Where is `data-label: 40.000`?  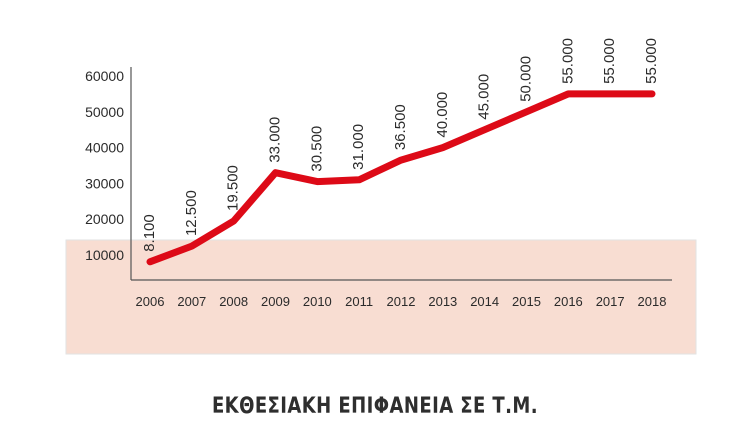
data-label: 40.000 is located at coordinates (442, 115).